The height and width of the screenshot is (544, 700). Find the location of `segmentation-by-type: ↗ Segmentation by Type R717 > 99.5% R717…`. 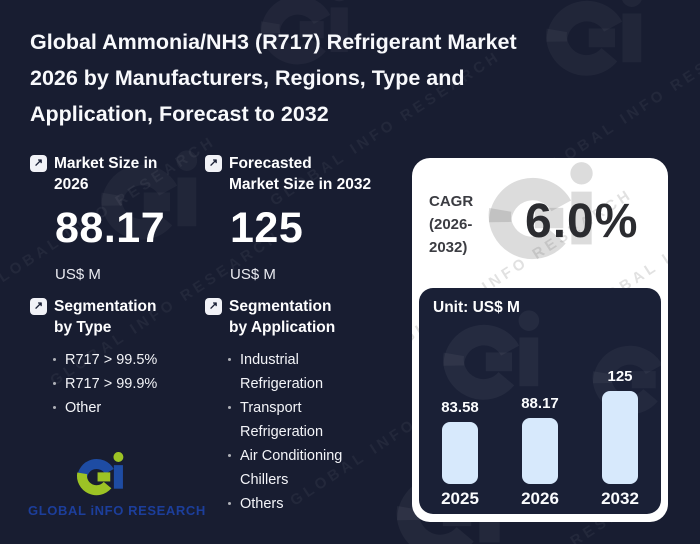

segmentation-by-type: ↗ Segmentation by Type R717 > 99.5% R717… is located at coordinates (118, 358).